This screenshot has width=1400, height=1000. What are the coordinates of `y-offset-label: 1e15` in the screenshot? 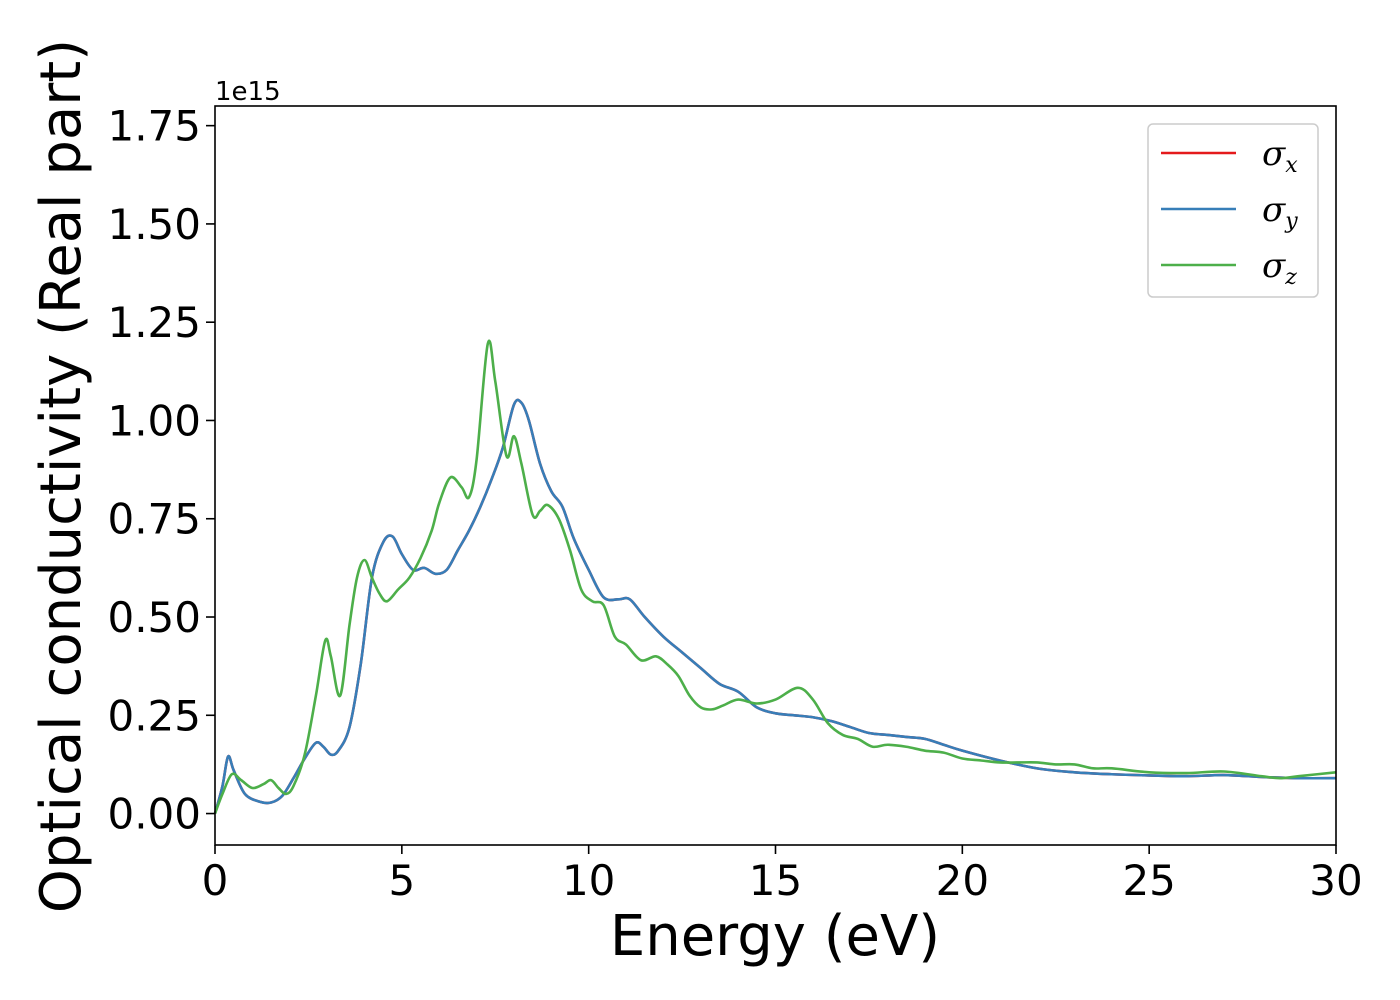 It's located at (248, 92).